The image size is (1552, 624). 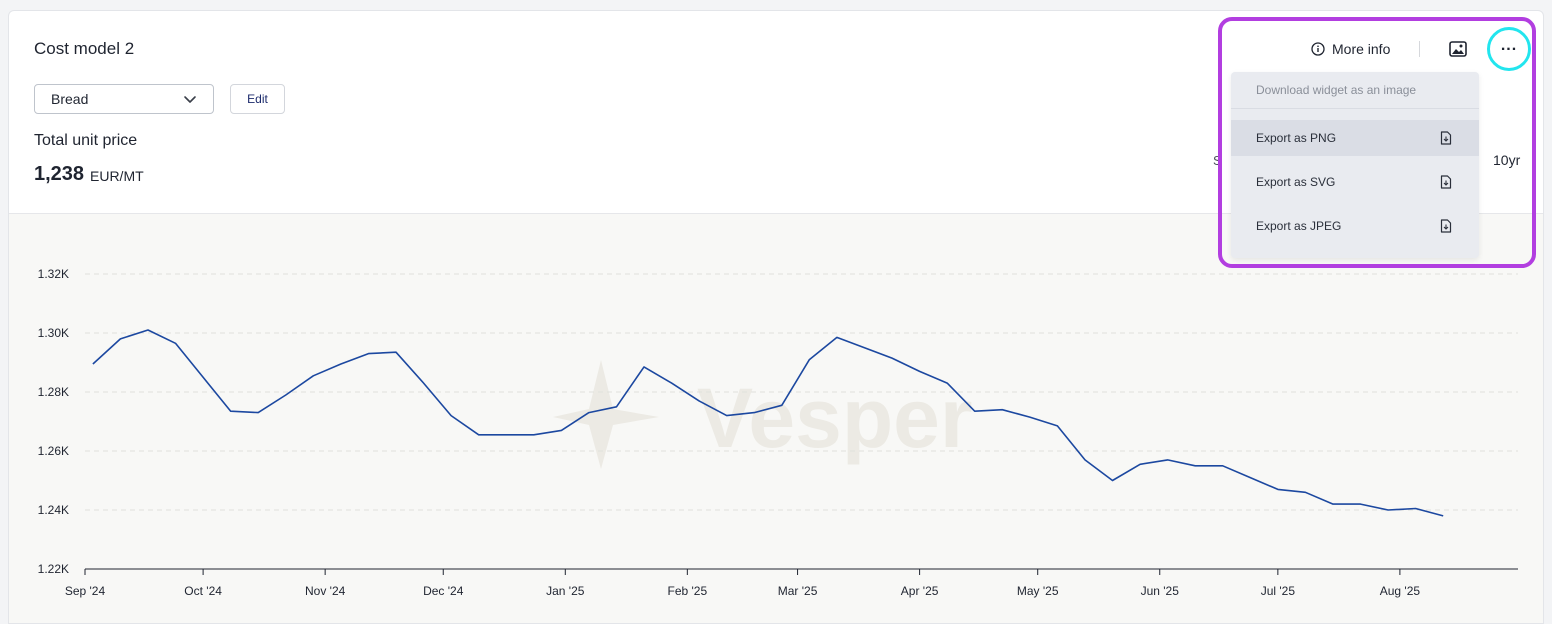 I want to click on image-icon, so click(x=1458, y=49).